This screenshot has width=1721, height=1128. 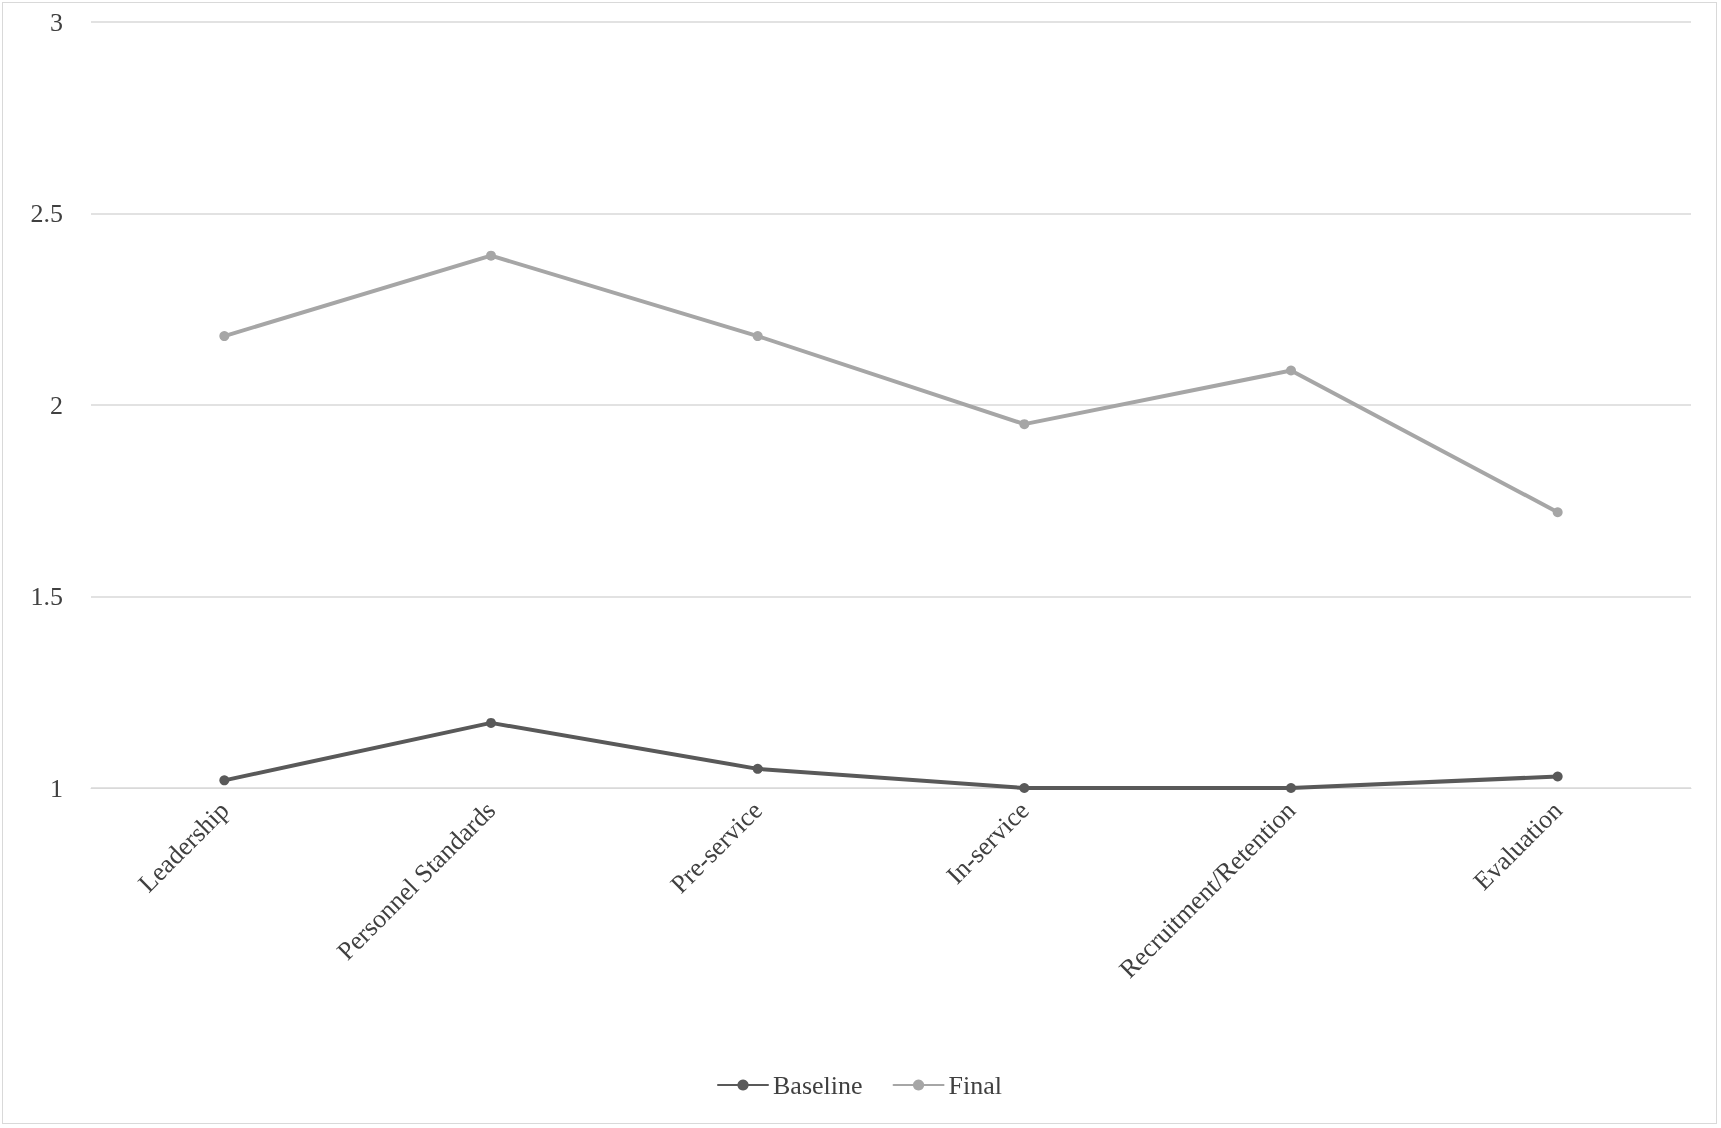 I want to click on y-tick-label: 2, so click(x=56, y=405).